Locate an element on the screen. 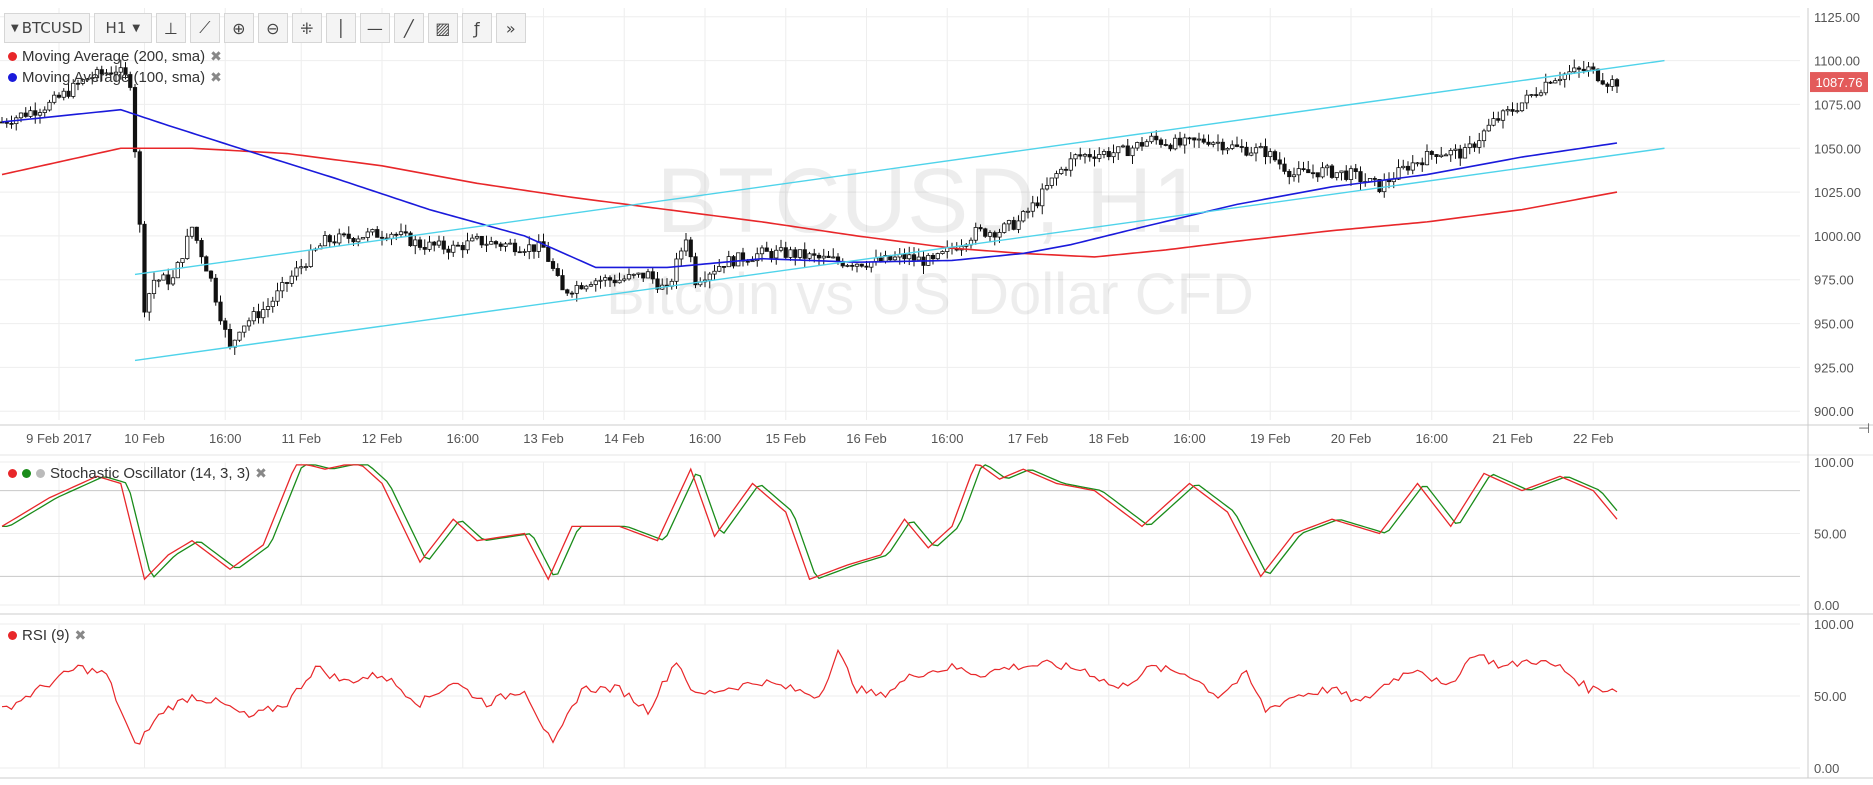  bar-style-icon: ⊥ is located at coordinates (170, 28).